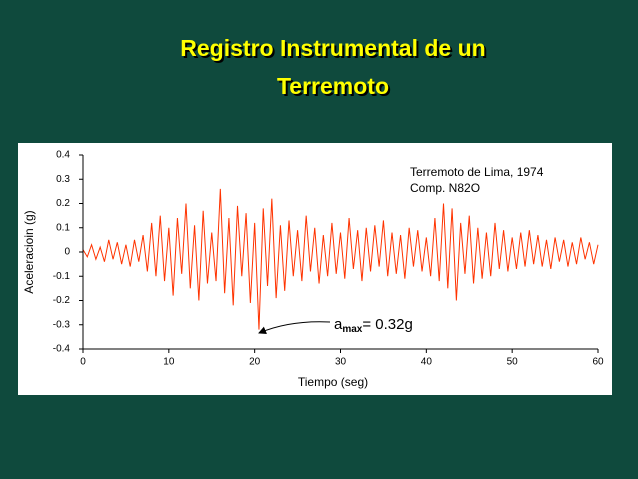 This screenshot has height=479, width=638. I want to click on y-tick-label: -0.1, so click(62, 276).